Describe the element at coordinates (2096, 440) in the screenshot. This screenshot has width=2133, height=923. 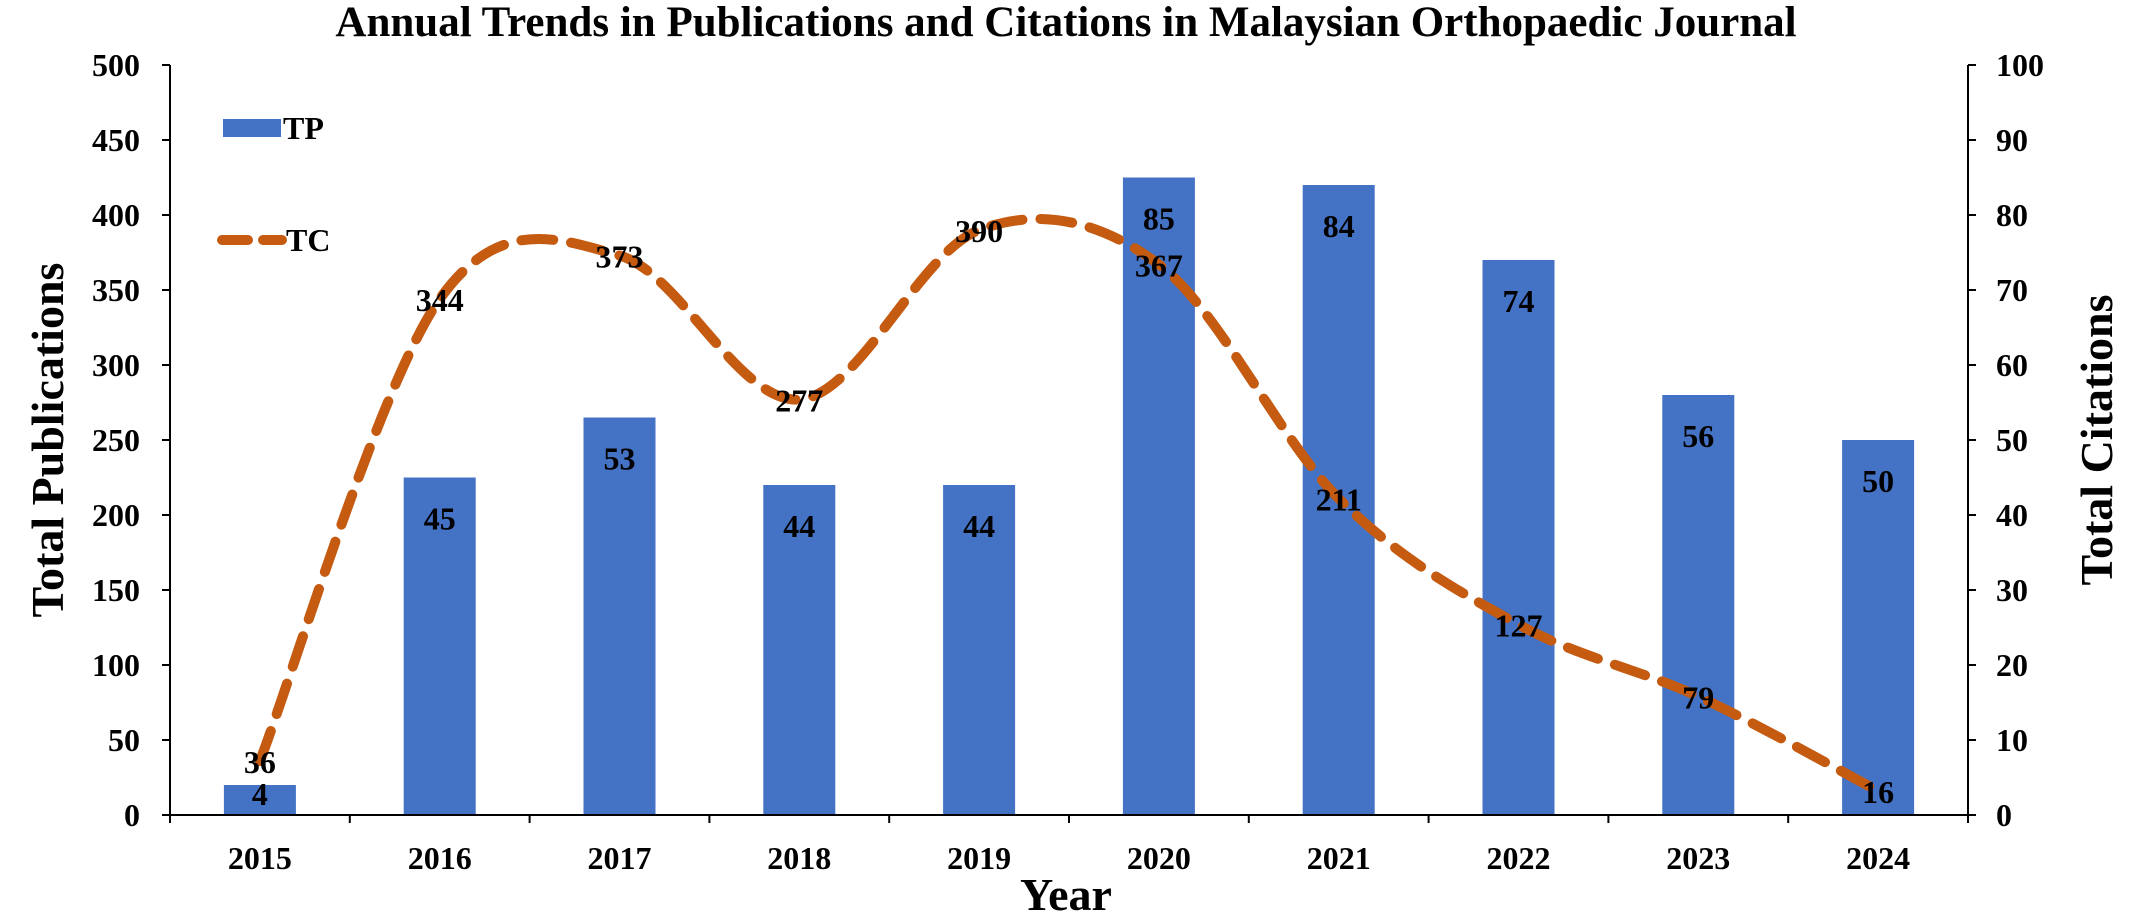
I see `right-axis-title: Total Citations` at that location.